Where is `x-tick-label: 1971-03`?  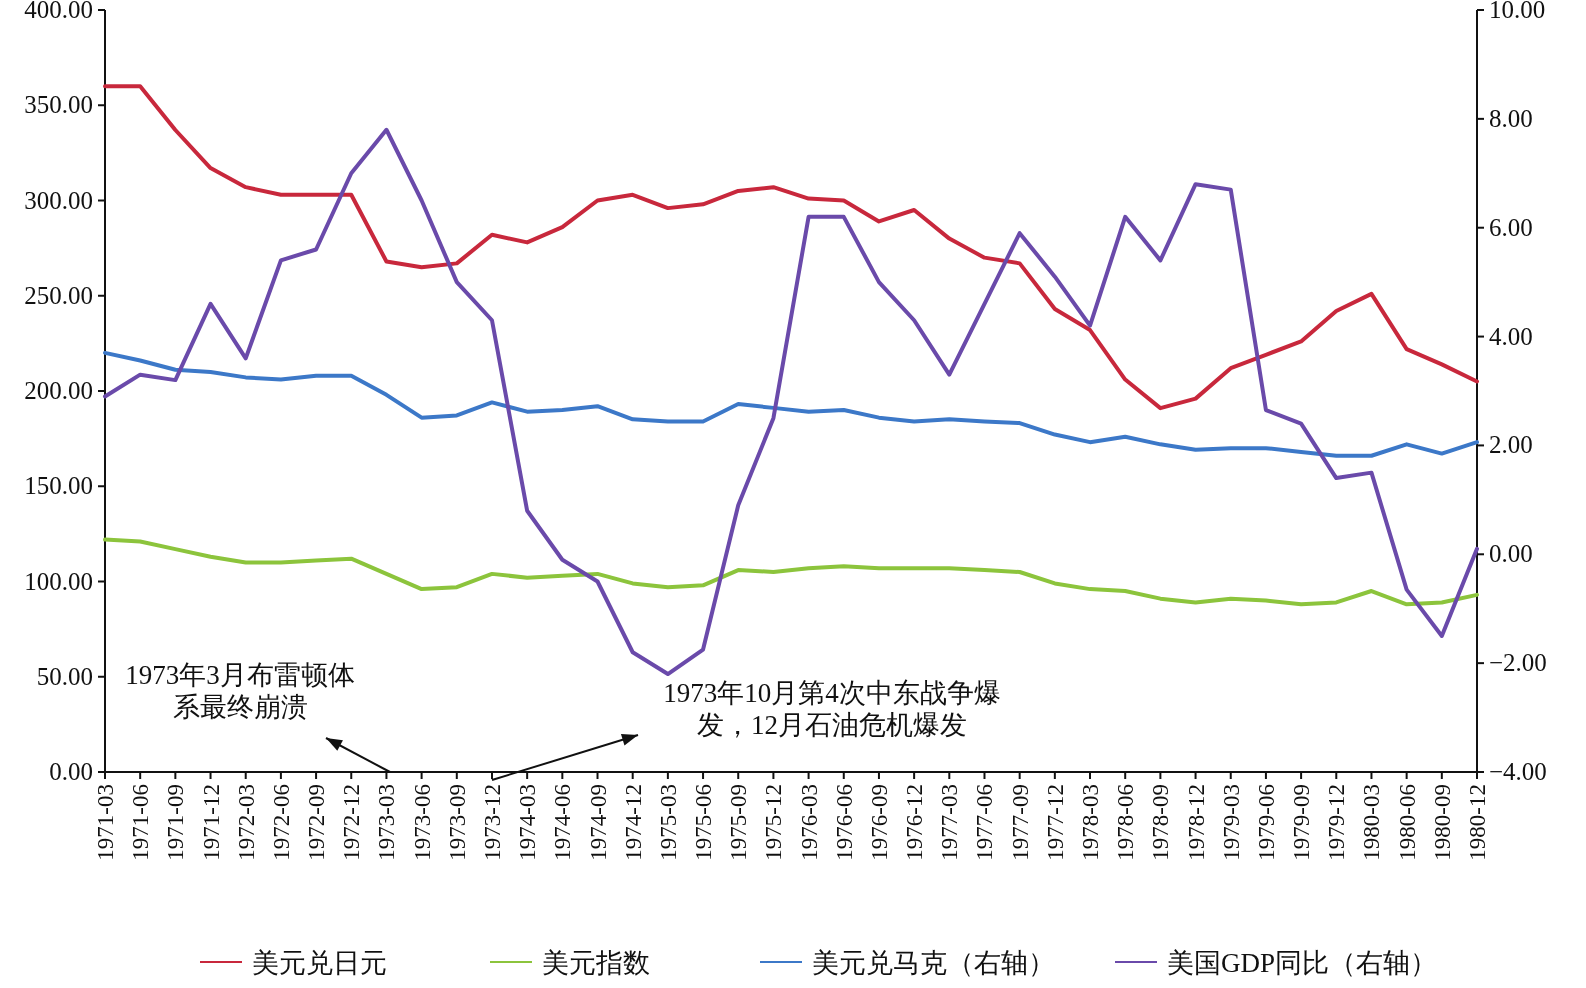
x-tick-label: 1971-03 is located at coordinates (105, 822).